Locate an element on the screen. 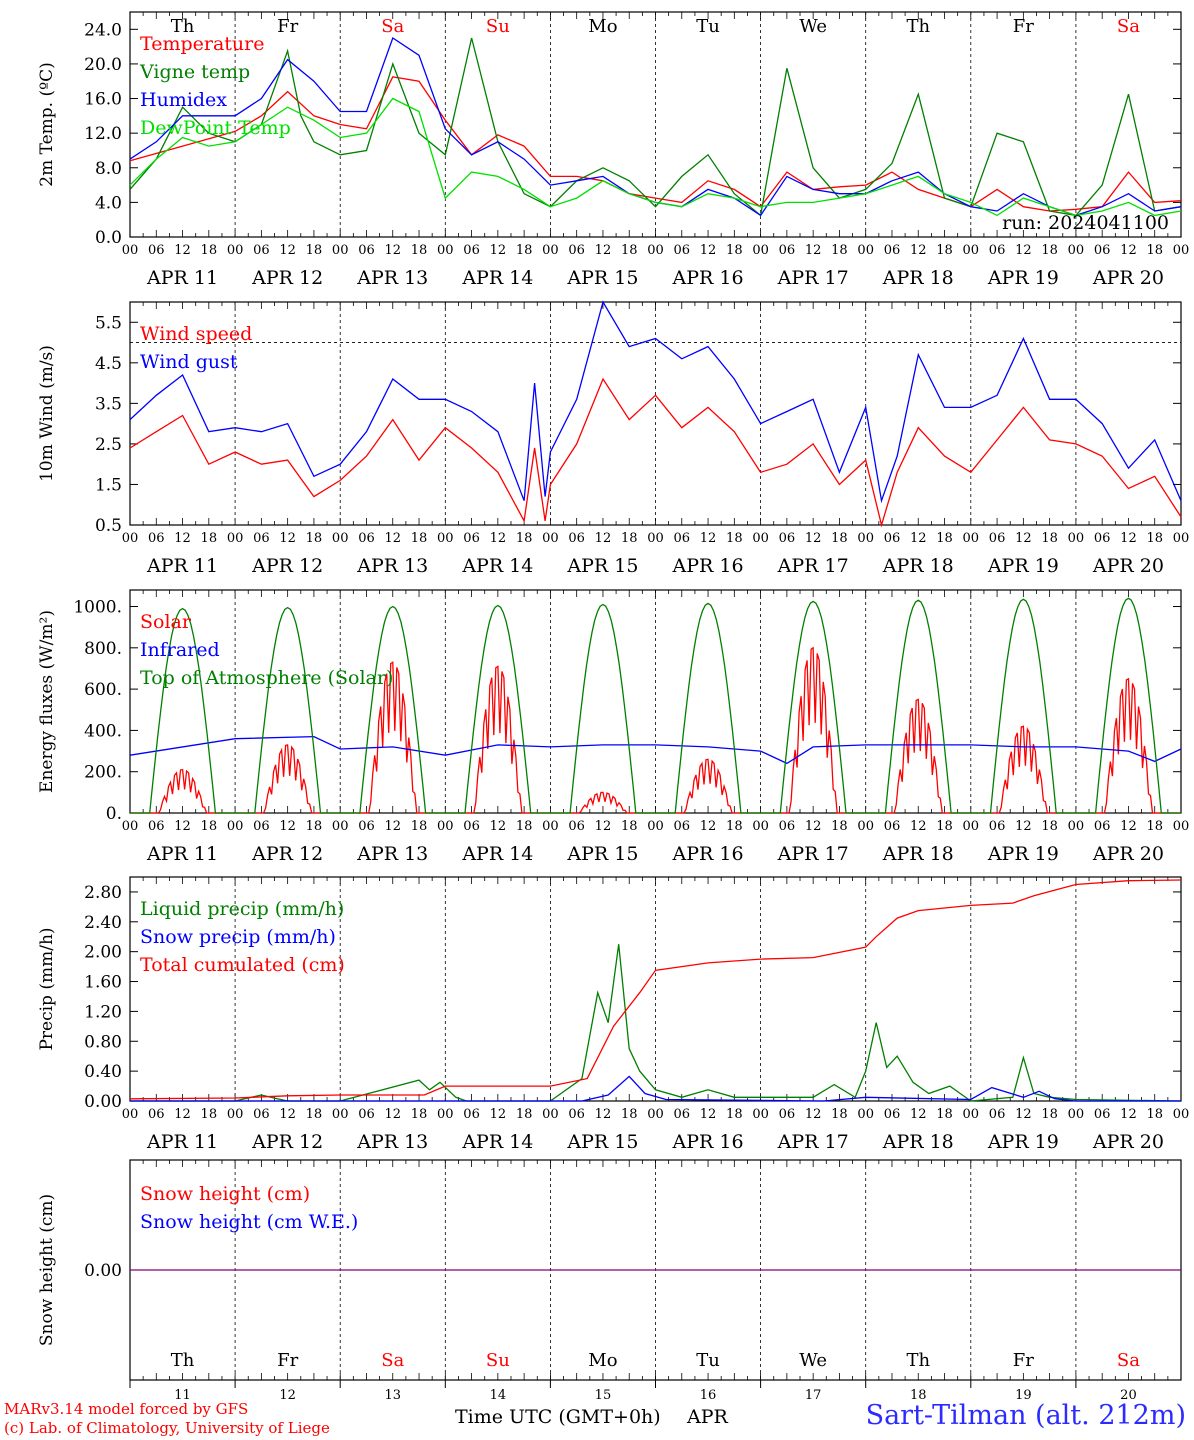 The image size is (1194, 1440). y-tick-label: 1.60 is located at coordinates (103, 983).